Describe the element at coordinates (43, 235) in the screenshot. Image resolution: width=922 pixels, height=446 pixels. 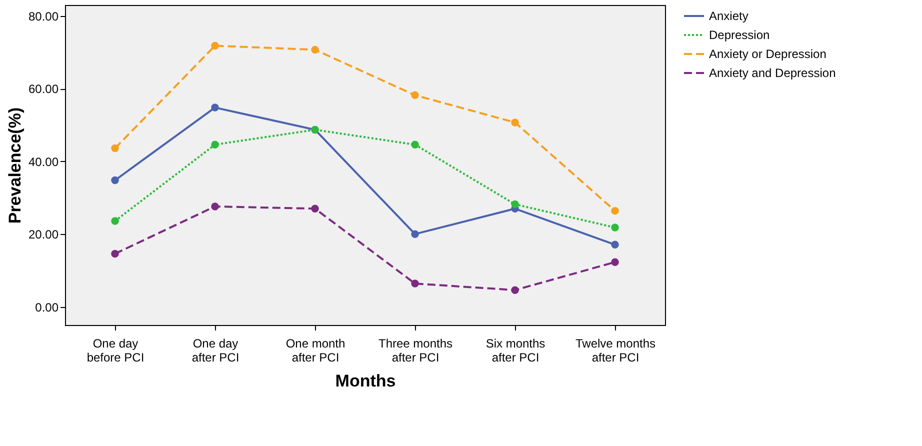
I see `y-tick-label: 20.00` at that location.